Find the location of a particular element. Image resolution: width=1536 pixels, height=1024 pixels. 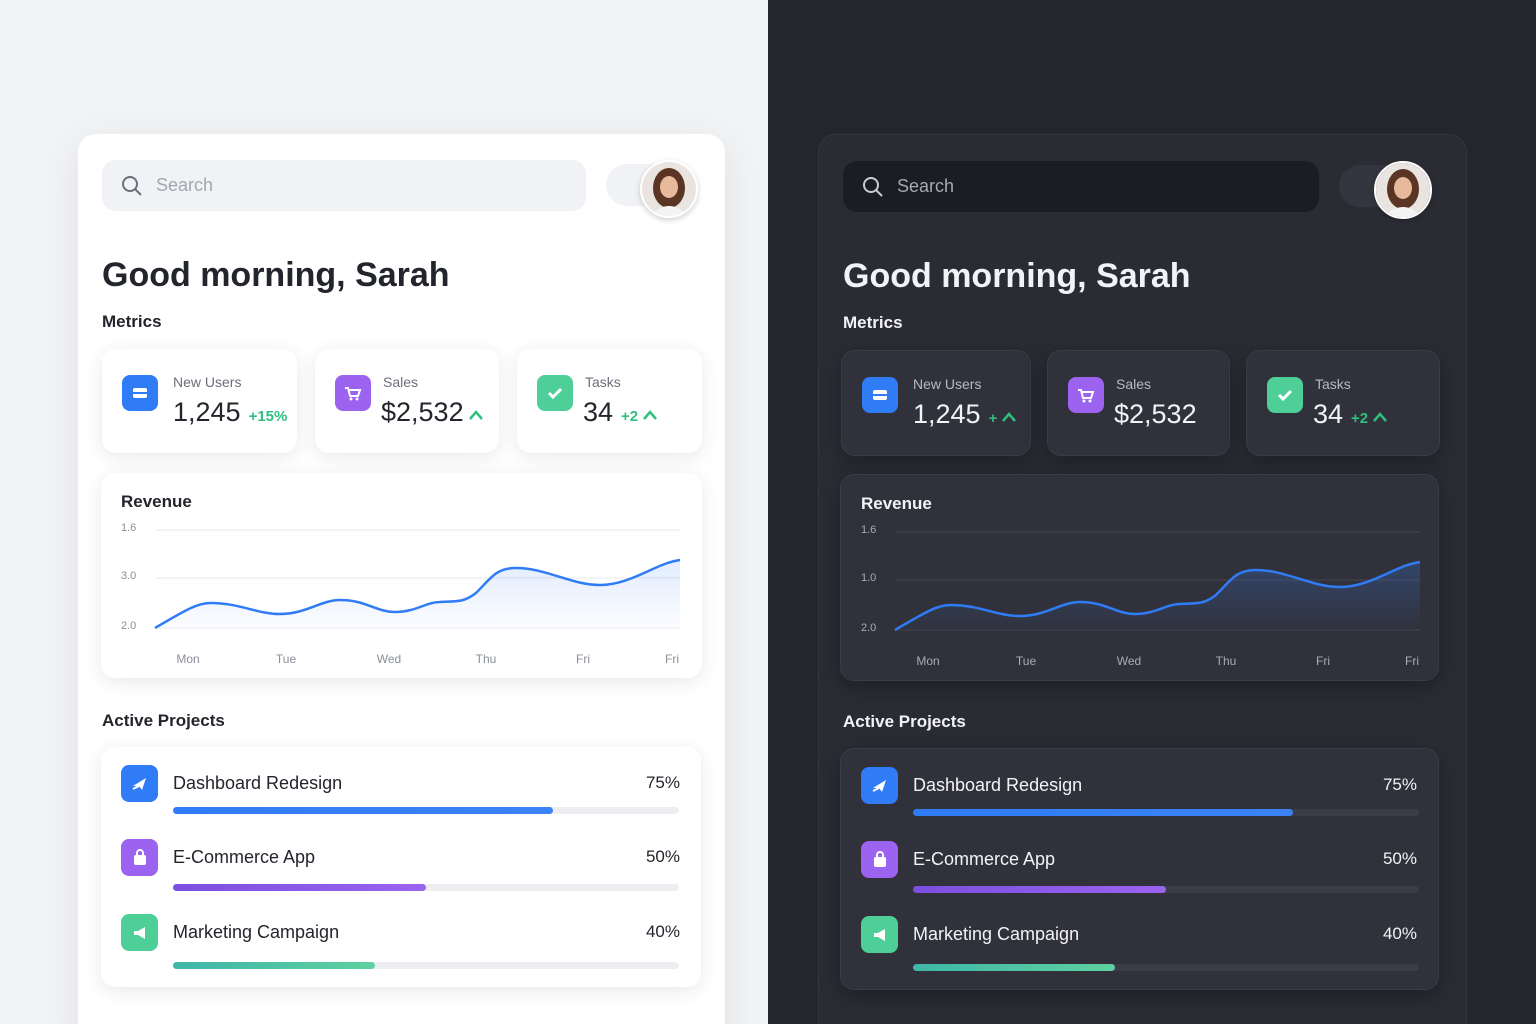

project-name: Marketing Campaign is located at coordinates (256, 932).